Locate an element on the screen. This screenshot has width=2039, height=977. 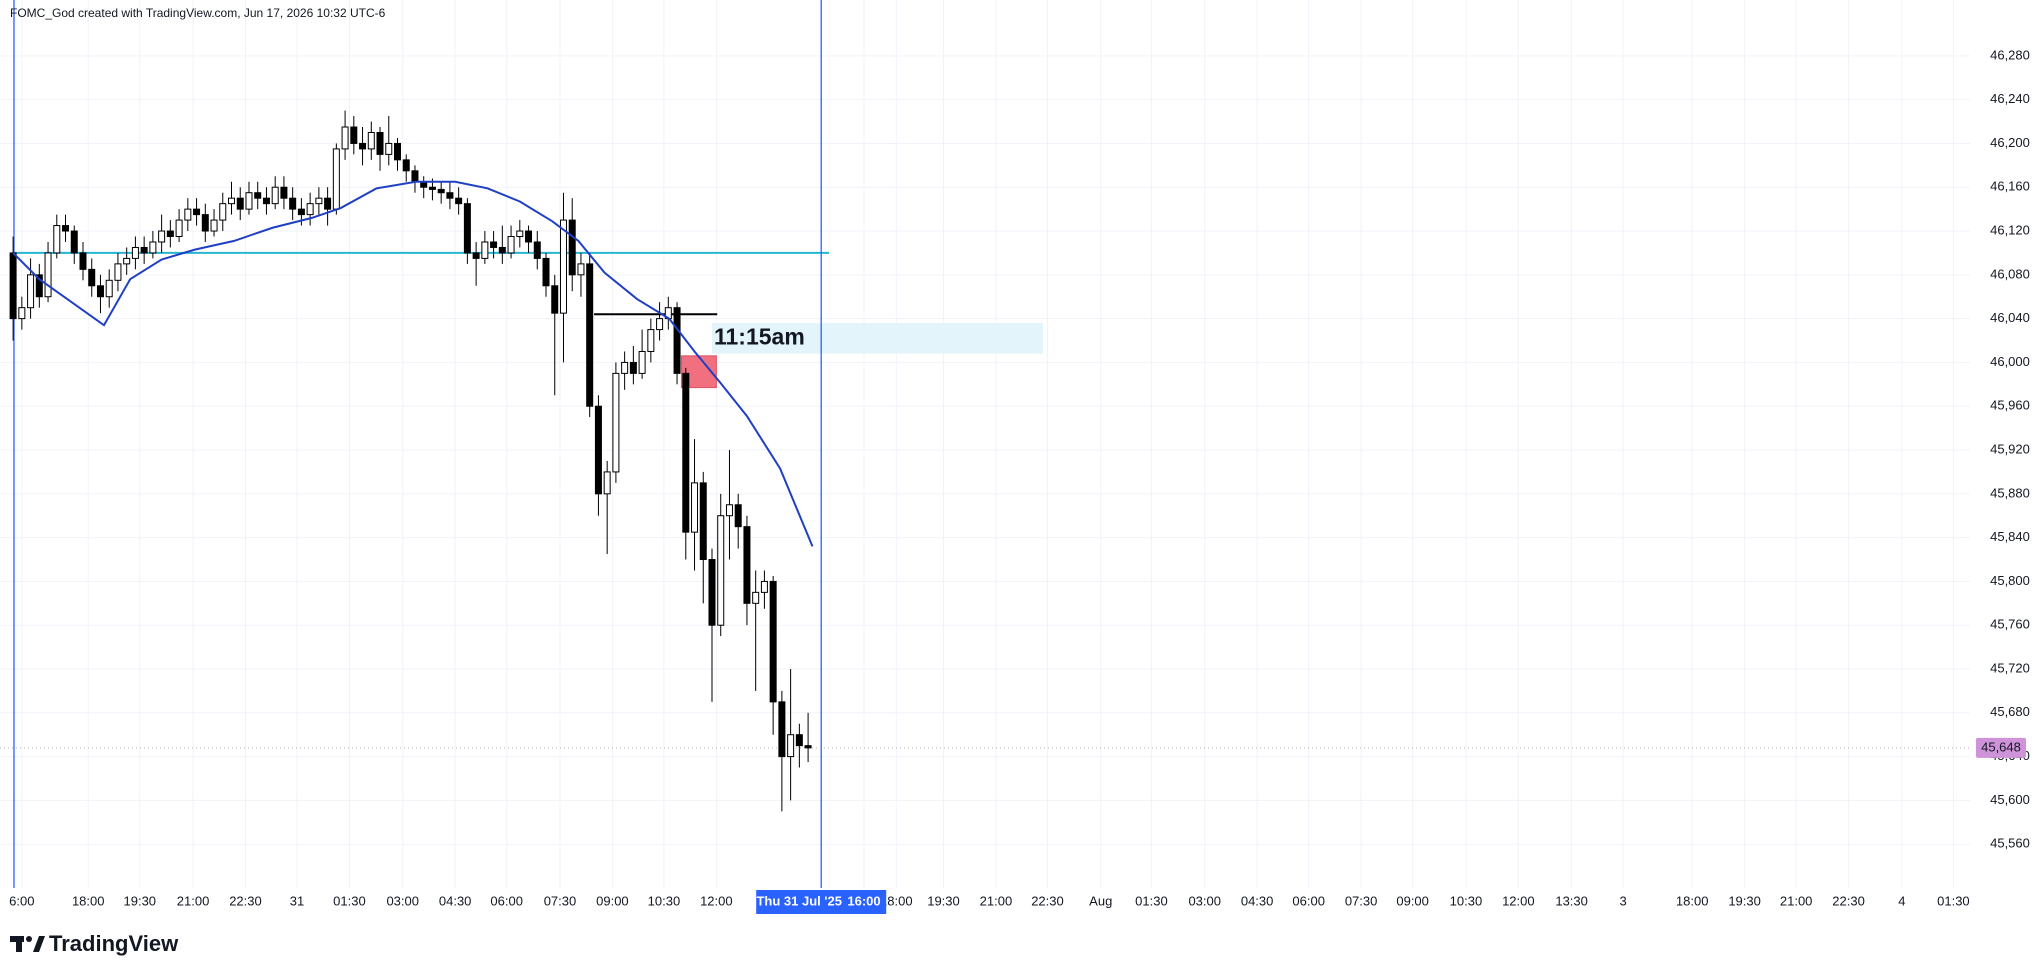
last-price-box is located at coordinates (2001, 747).